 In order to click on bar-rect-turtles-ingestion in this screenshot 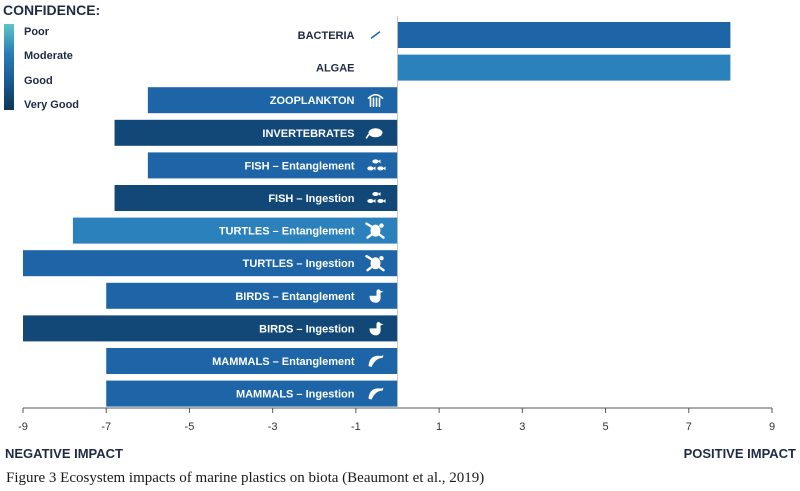, I will do `click(210, 263)`.